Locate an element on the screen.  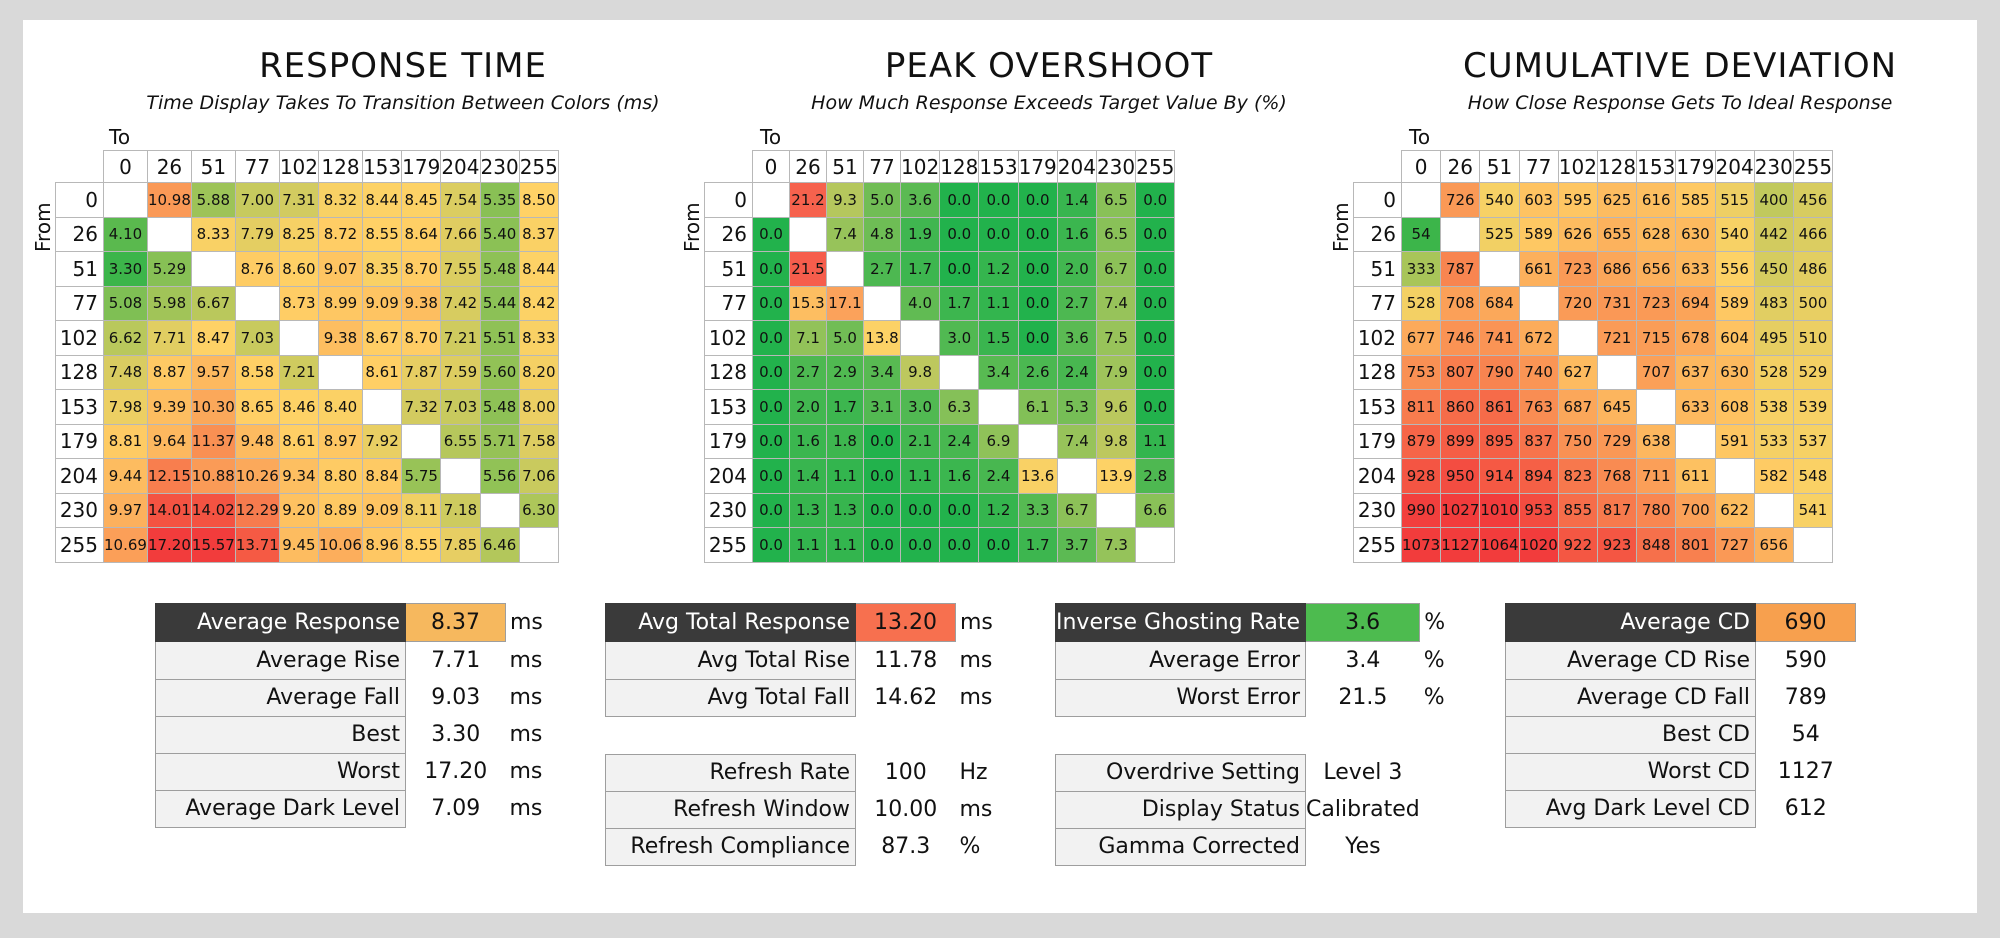
heatmap-cell: 879 is located at coordinates (1421, 441).